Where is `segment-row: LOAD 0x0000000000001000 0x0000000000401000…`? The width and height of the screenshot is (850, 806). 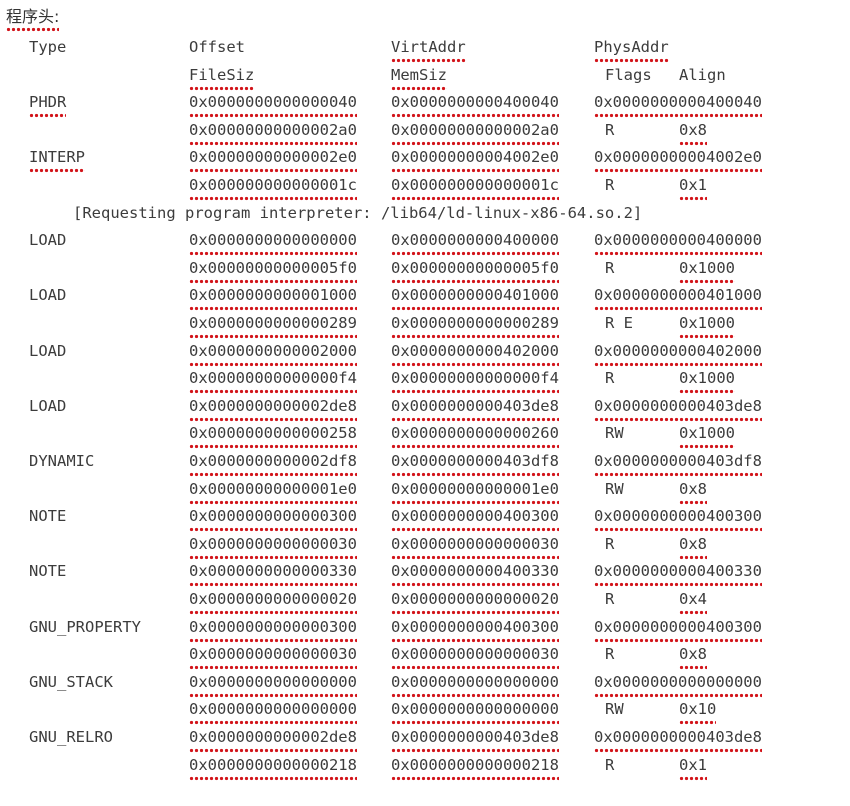 segment-row: LOAD 0x0000000000001000 0x0000000000401000… is located at coordinates (425, 296).